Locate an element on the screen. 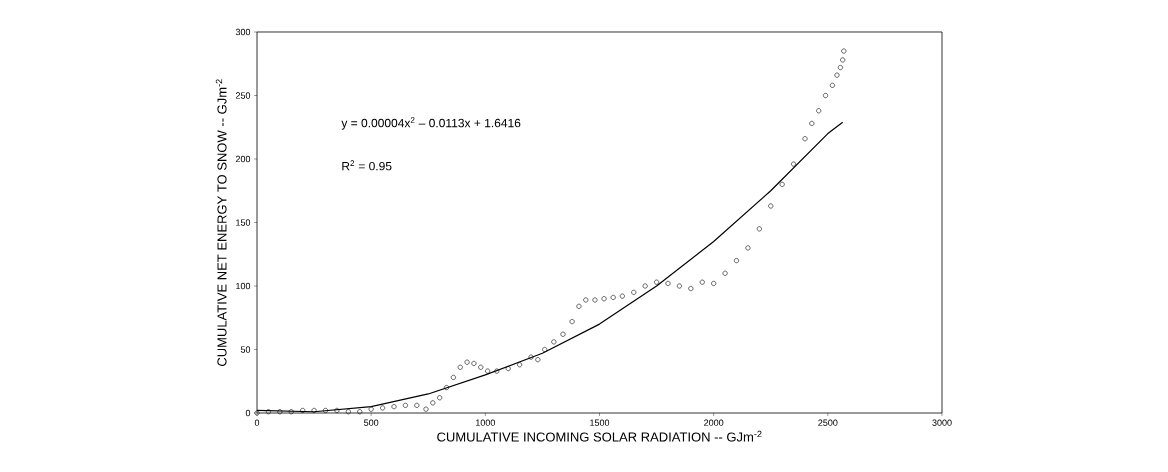 This screenshot has width=1168, height=472. x-tick-label: 1000 is located at coordinates (485, 422).